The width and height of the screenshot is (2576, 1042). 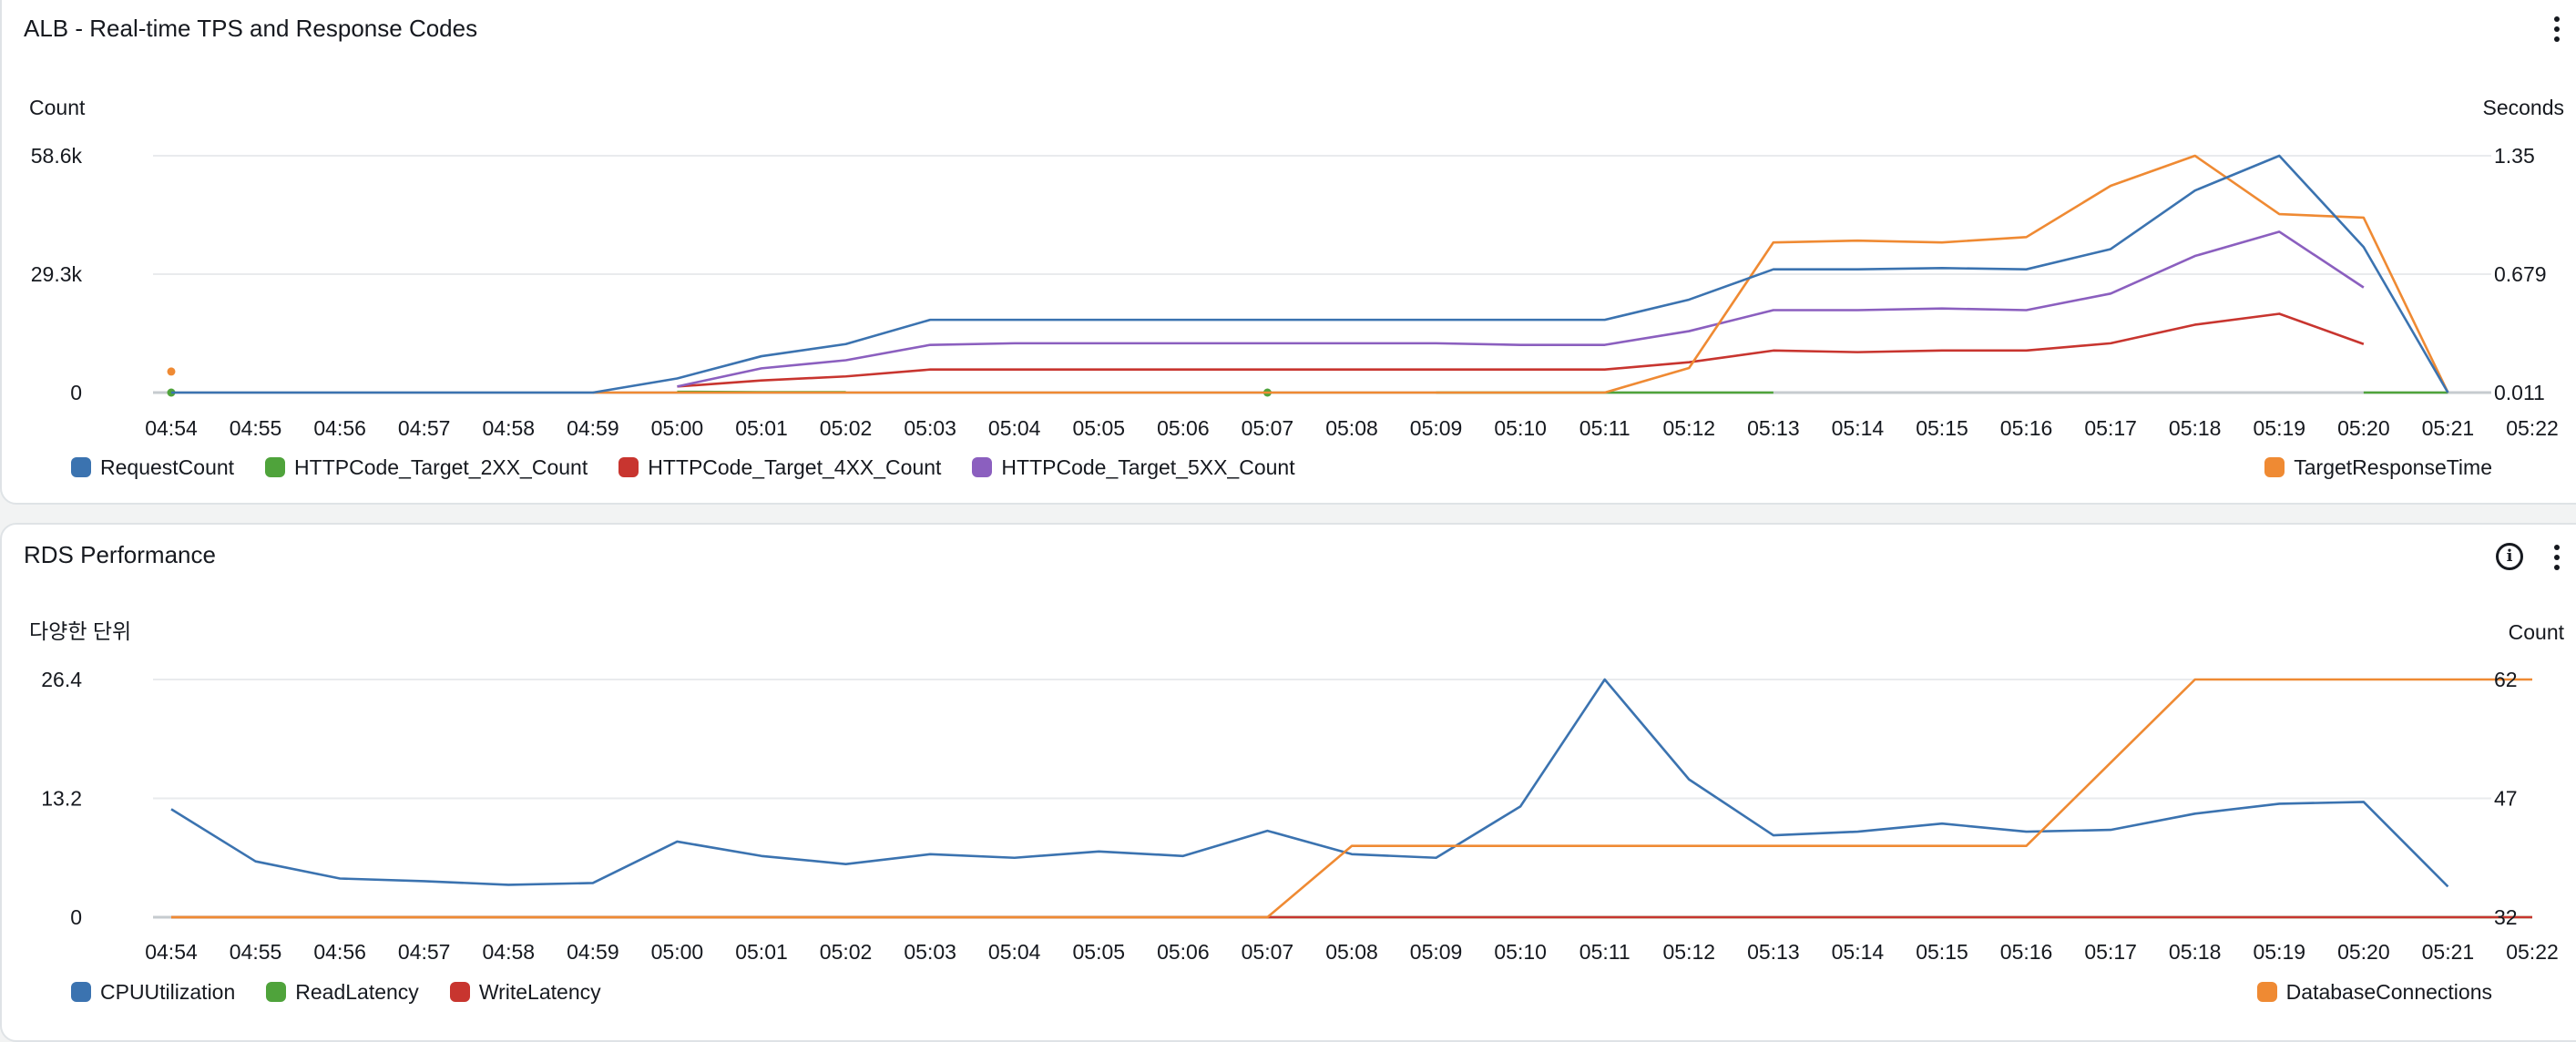 I want to click on rds-left-axis-label: 다양한 단위, so click(x=80, y=631).